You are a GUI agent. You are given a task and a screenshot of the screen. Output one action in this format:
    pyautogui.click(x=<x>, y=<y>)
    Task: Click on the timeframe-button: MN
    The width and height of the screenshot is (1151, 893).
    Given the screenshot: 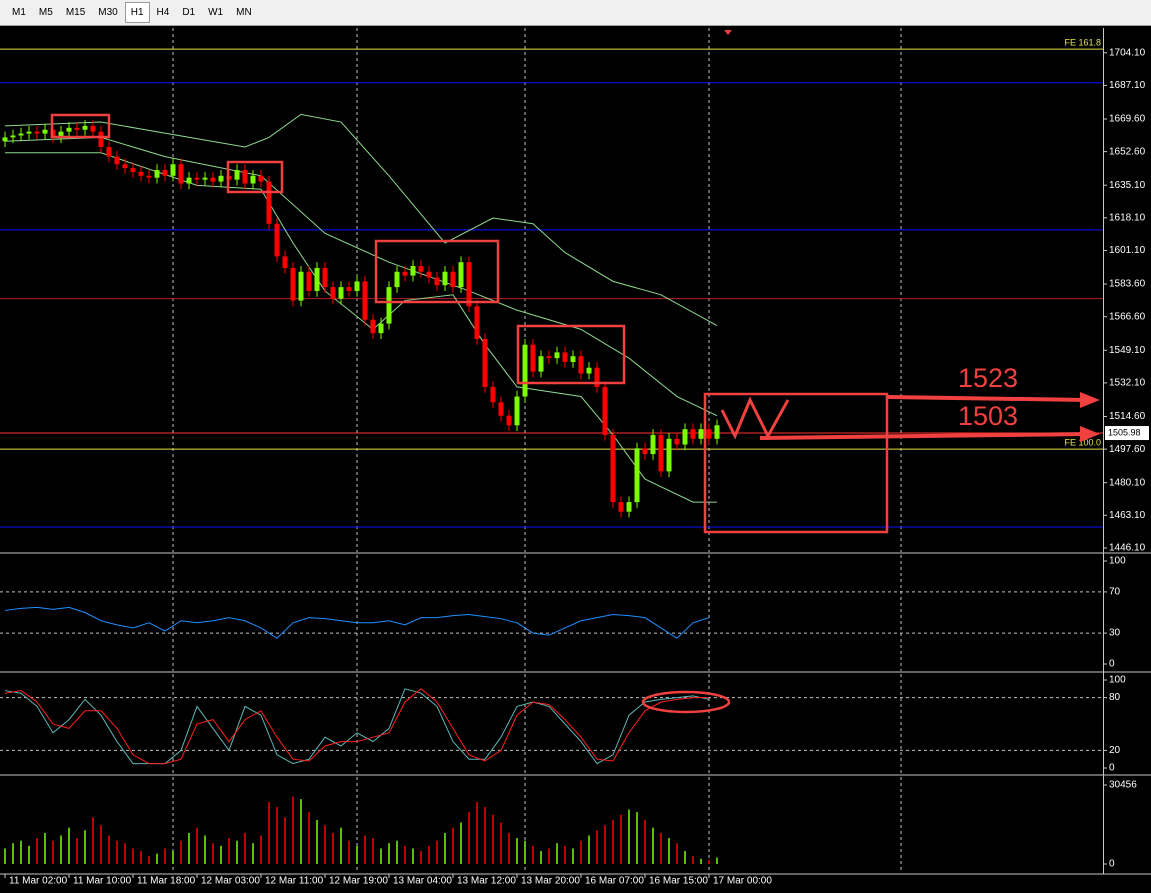 What is the action you would take?
    pyautogui.click(x=244, y=12)
    